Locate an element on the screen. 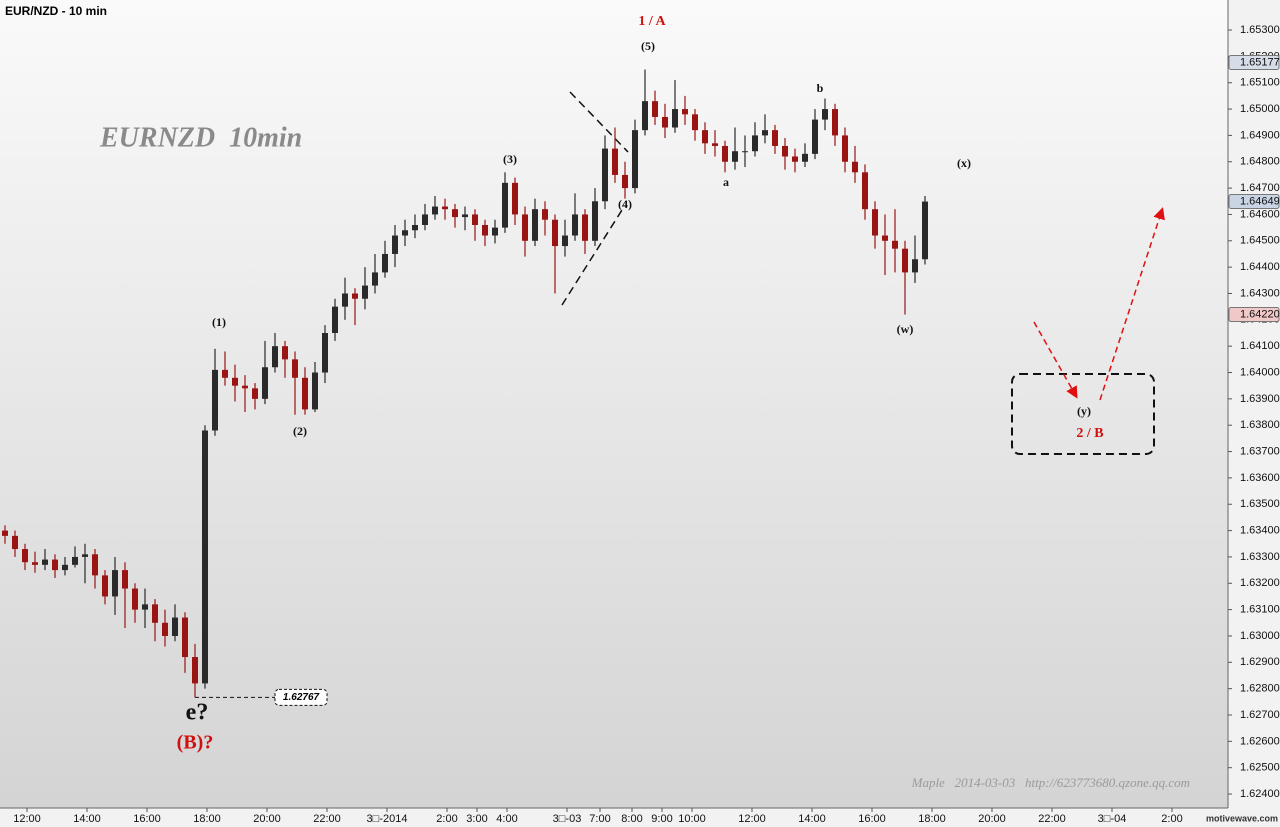 The image size is (1280, 827). x-tick-label: 3□-03 is located at coordinates (567, 819).